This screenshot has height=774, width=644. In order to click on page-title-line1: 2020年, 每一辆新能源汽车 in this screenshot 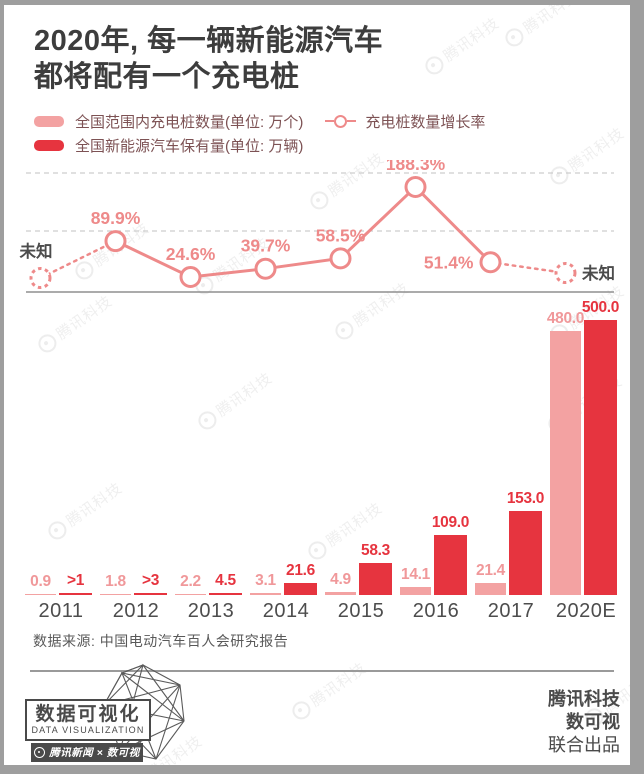, I will do `click(209, 41)`.